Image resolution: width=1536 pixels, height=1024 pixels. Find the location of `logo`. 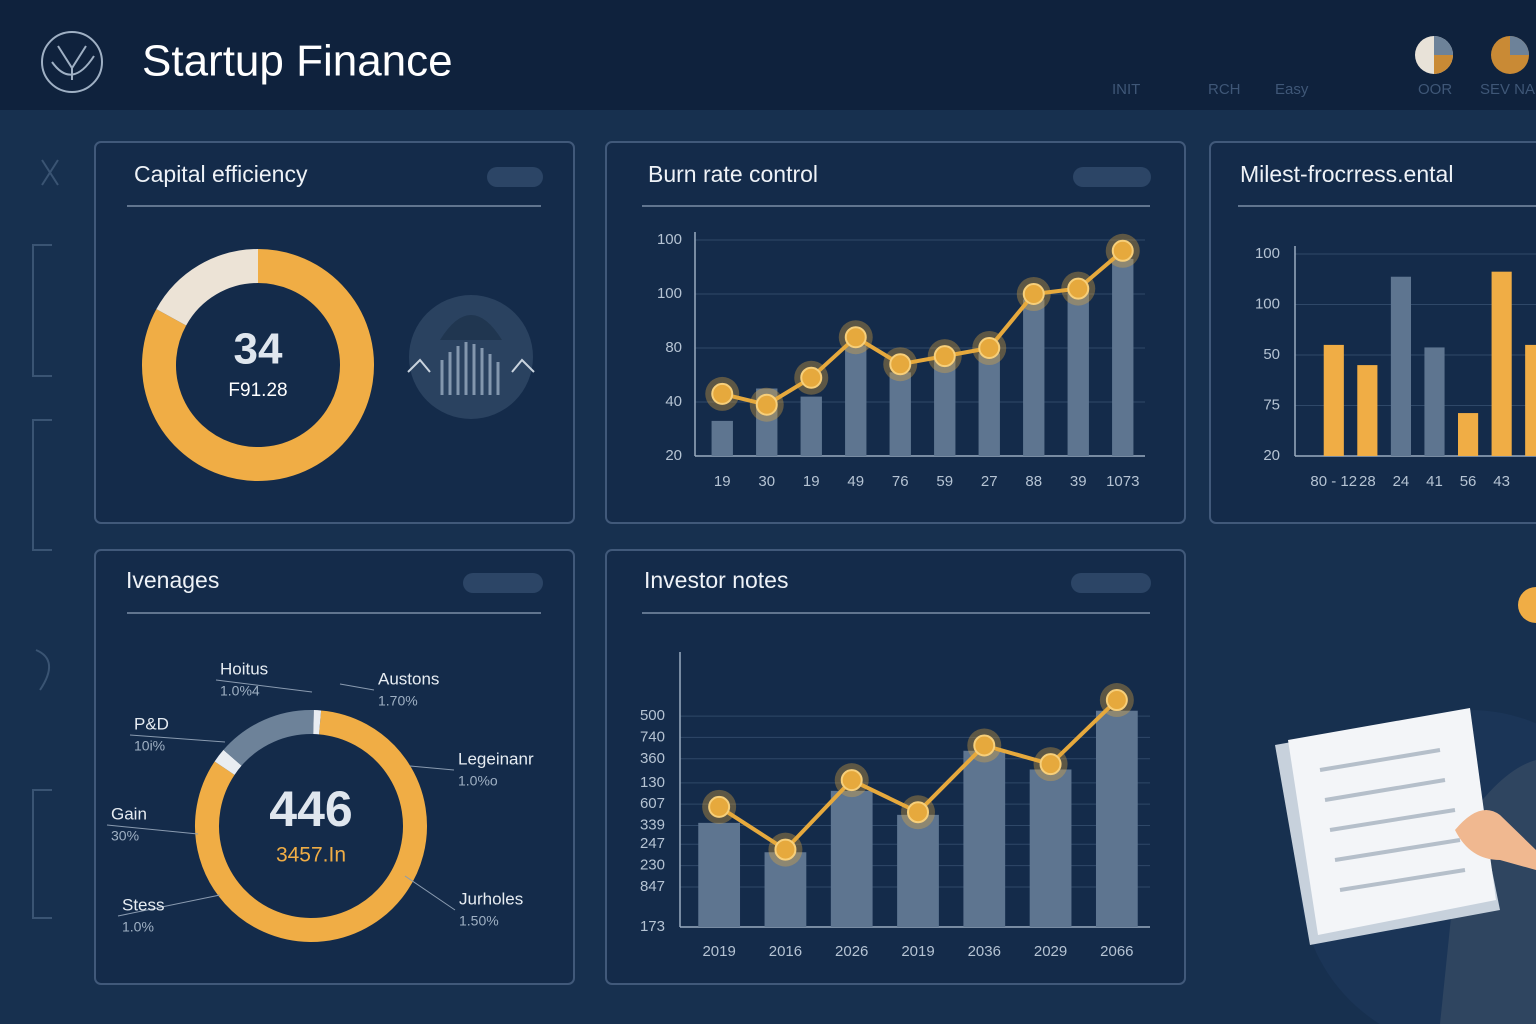

logo is located at coordinates (72, 62).